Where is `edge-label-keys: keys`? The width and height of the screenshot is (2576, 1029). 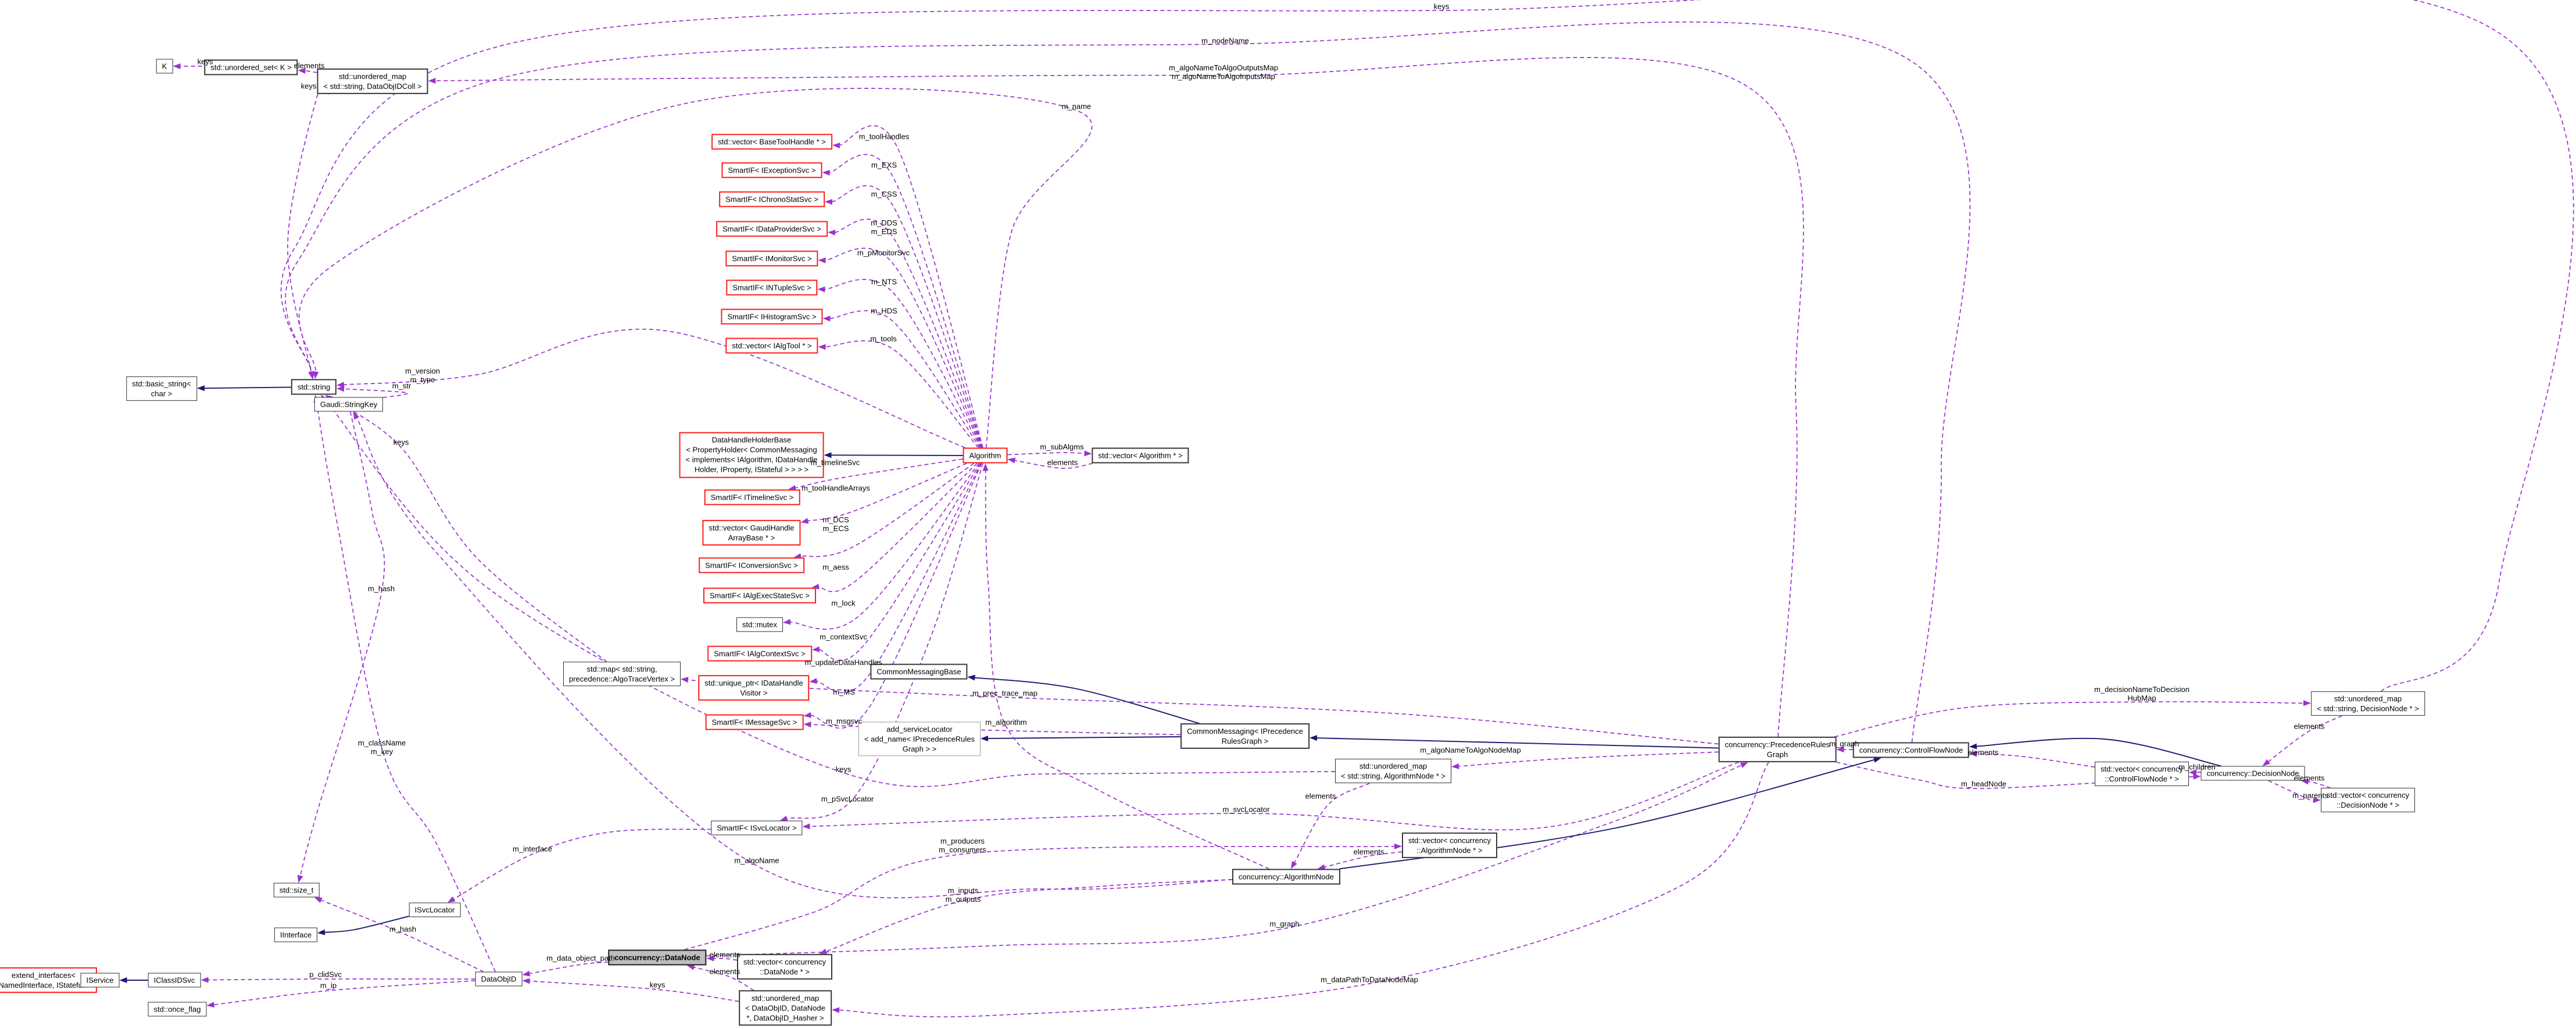 edge-label-keys: keys is located at coordinates (309, 86).